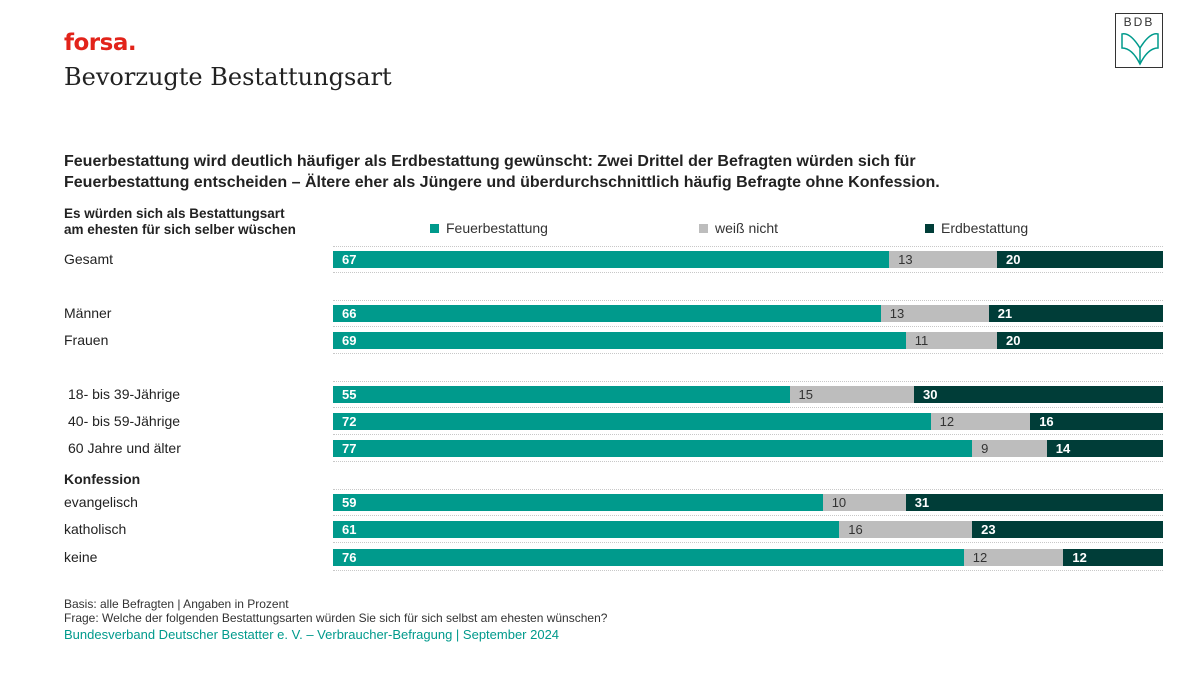 Image resolution: width=1200 pixels, height=675 pixels. What do you see at coordinates (1139, 22) in the screenshot?
I see `bdb-logo-text: BDB` at bounding box center [1139, 22].